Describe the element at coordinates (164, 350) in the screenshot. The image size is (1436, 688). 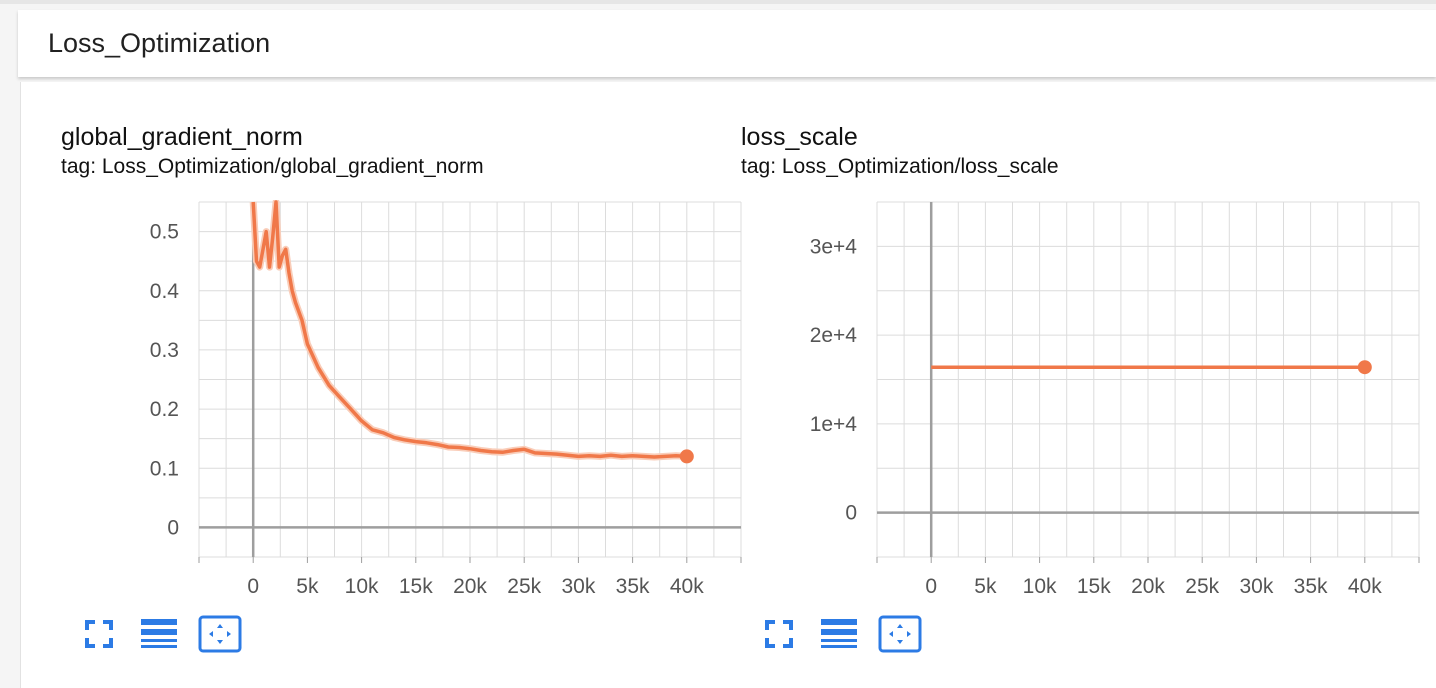
I see `y-tick-label: 0.3` at that location.